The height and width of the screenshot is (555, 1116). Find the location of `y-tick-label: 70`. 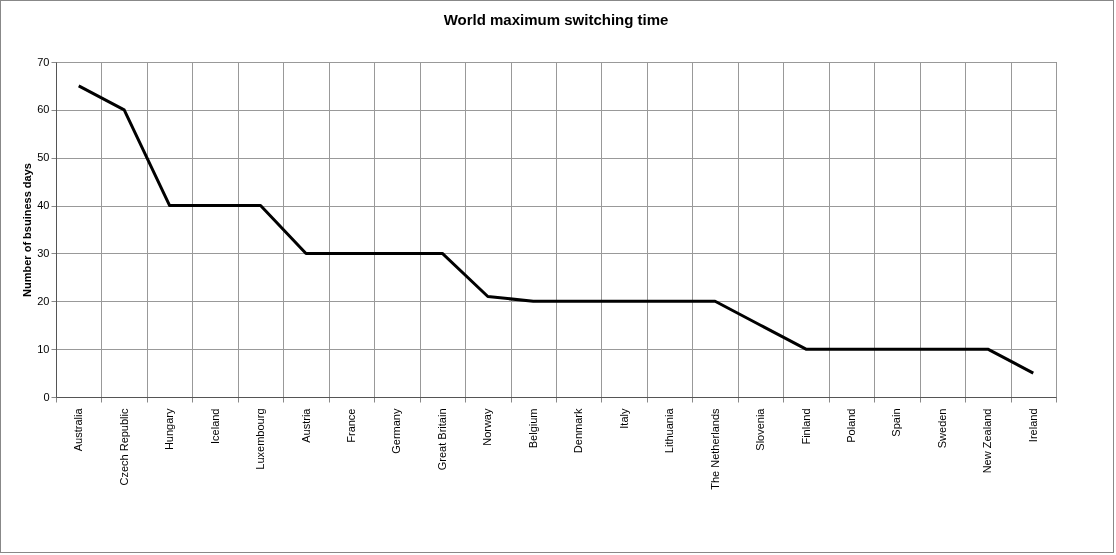

y-tick-label: 70 is located at coordinates (43, 61).